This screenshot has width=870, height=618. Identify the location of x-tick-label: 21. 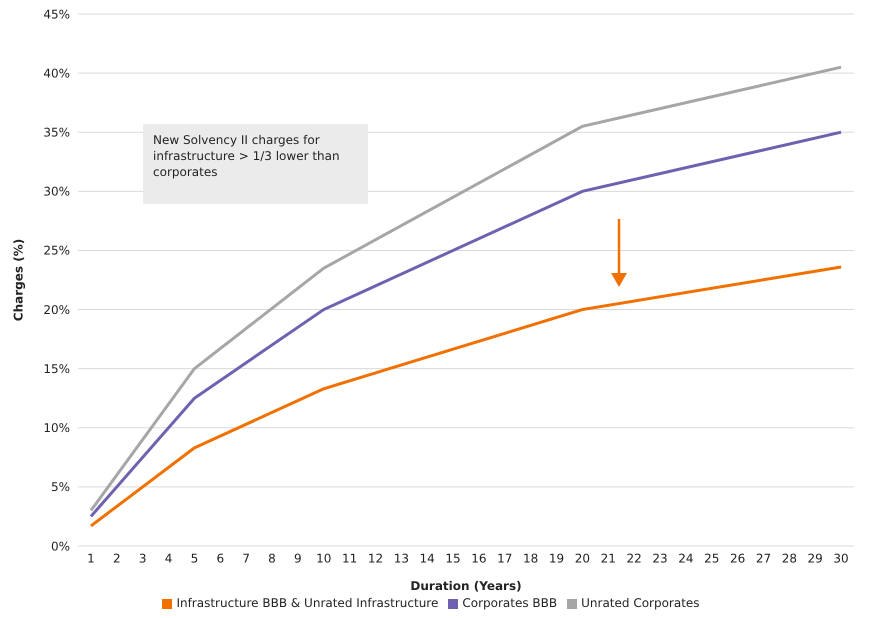
(608, 559).